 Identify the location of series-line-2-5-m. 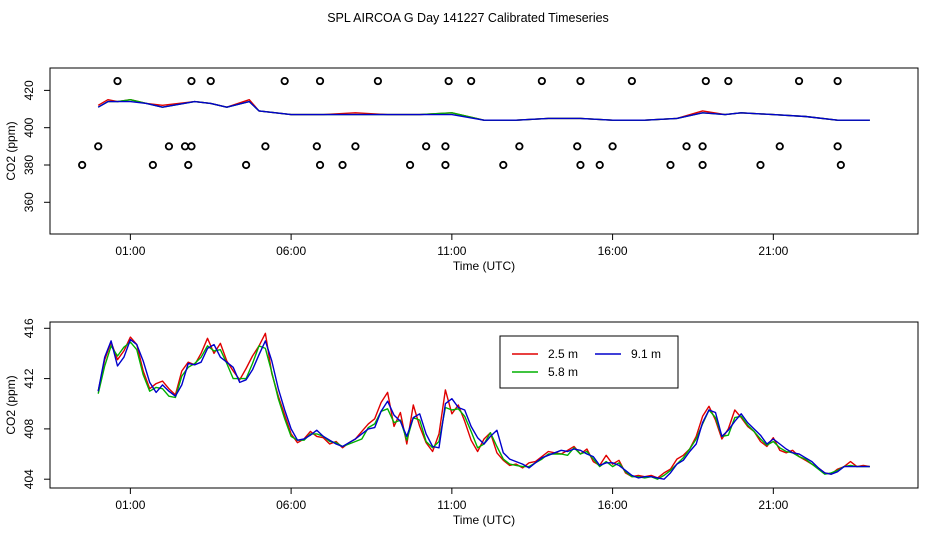
(483, 109).